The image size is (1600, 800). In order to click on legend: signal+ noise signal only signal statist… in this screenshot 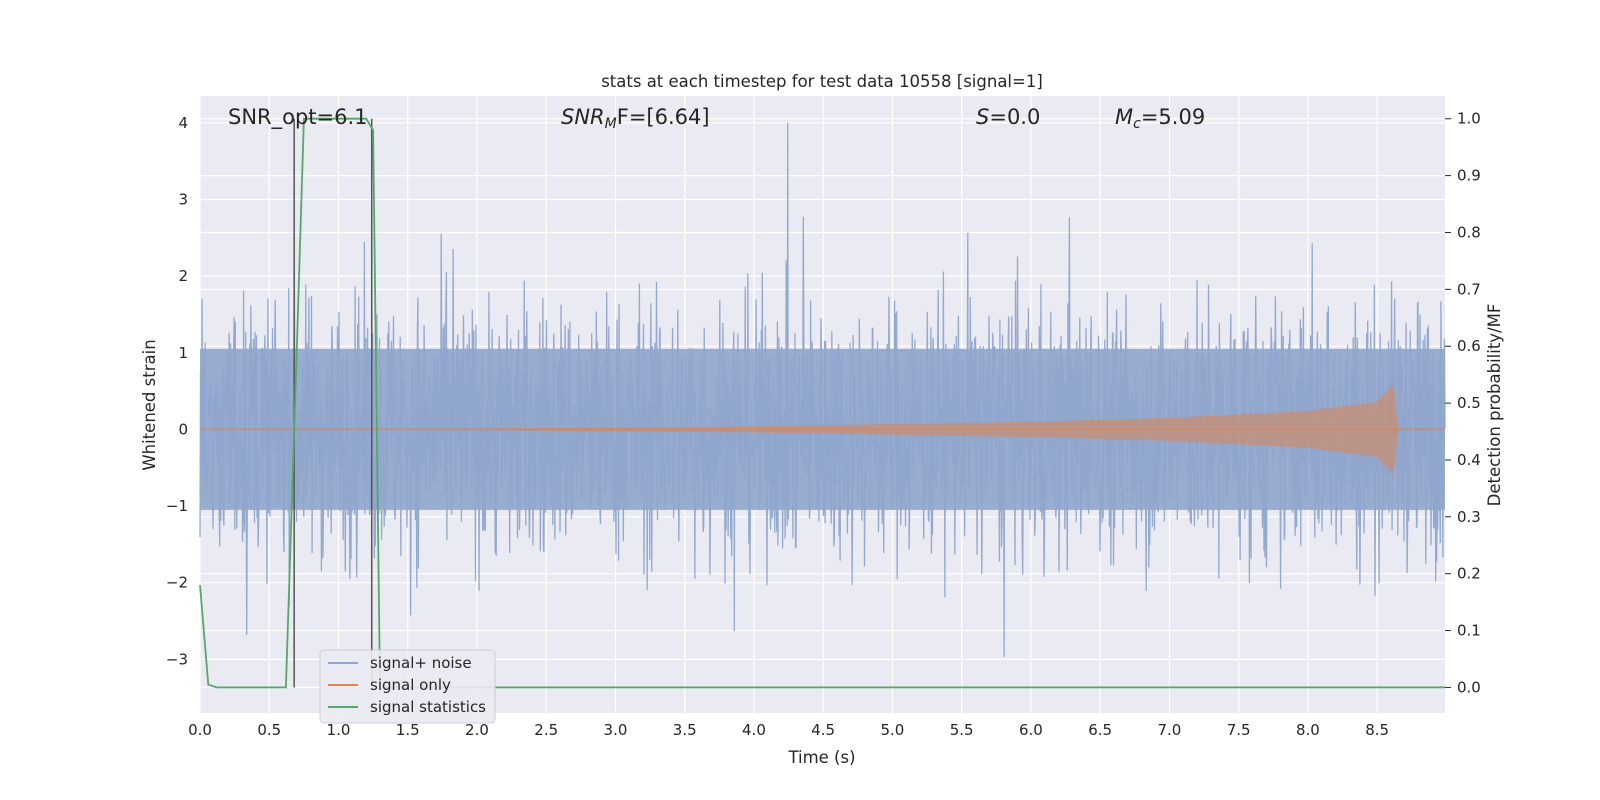, I will do `click(407, 686)`.